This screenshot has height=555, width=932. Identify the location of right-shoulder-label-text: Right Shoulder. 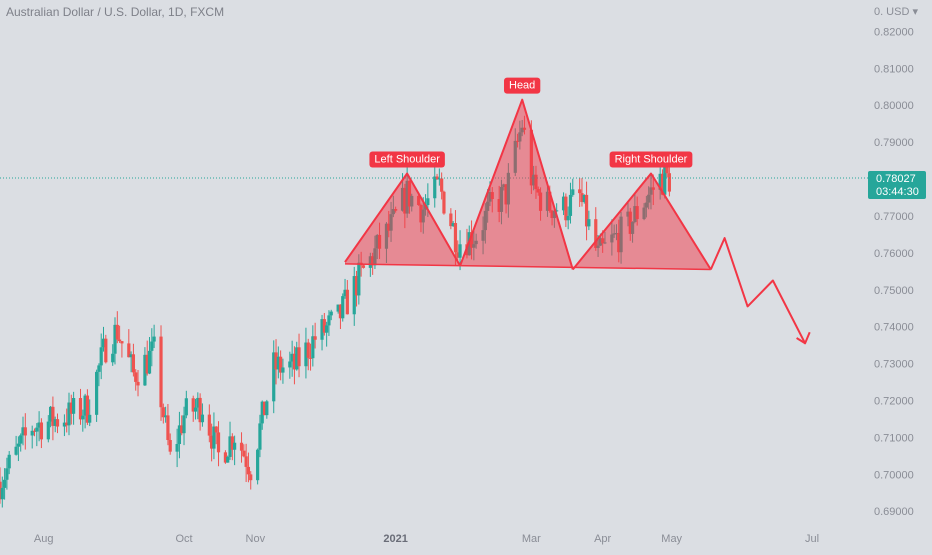
(651, 159).